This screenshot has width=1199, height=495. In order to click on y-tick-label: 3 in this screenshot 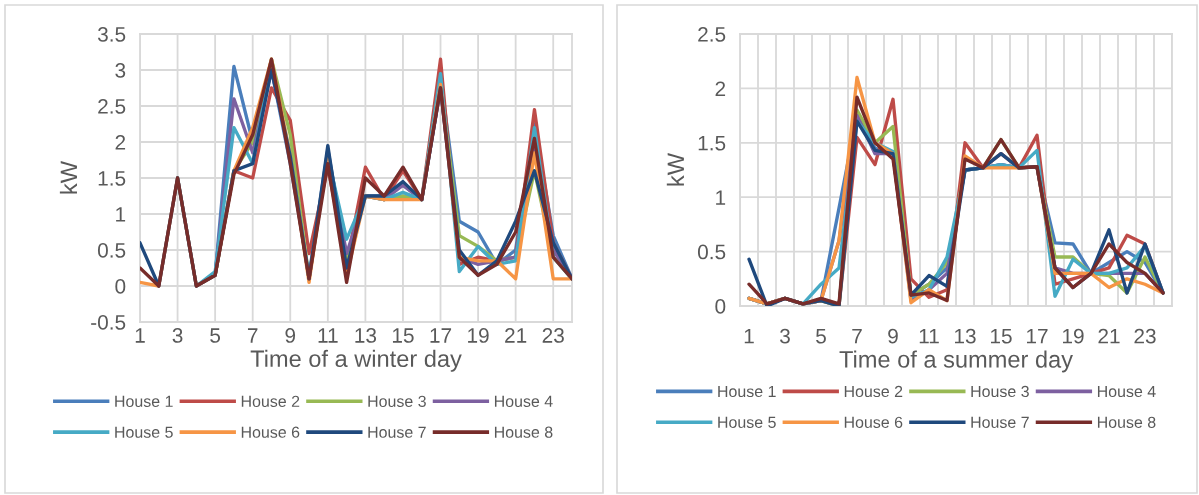, I will do `click(120, 70)`.